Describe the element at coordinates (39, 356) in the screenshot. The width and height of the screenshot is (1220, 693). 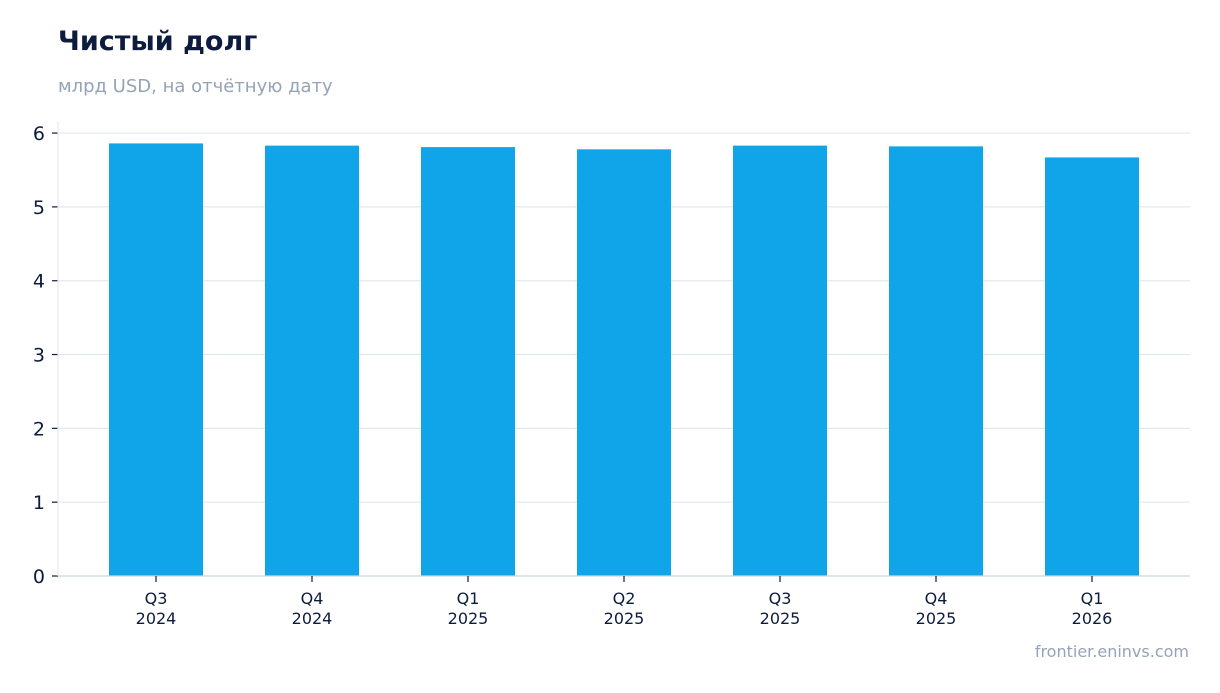
I see `y-tick-label: 3` at that location.